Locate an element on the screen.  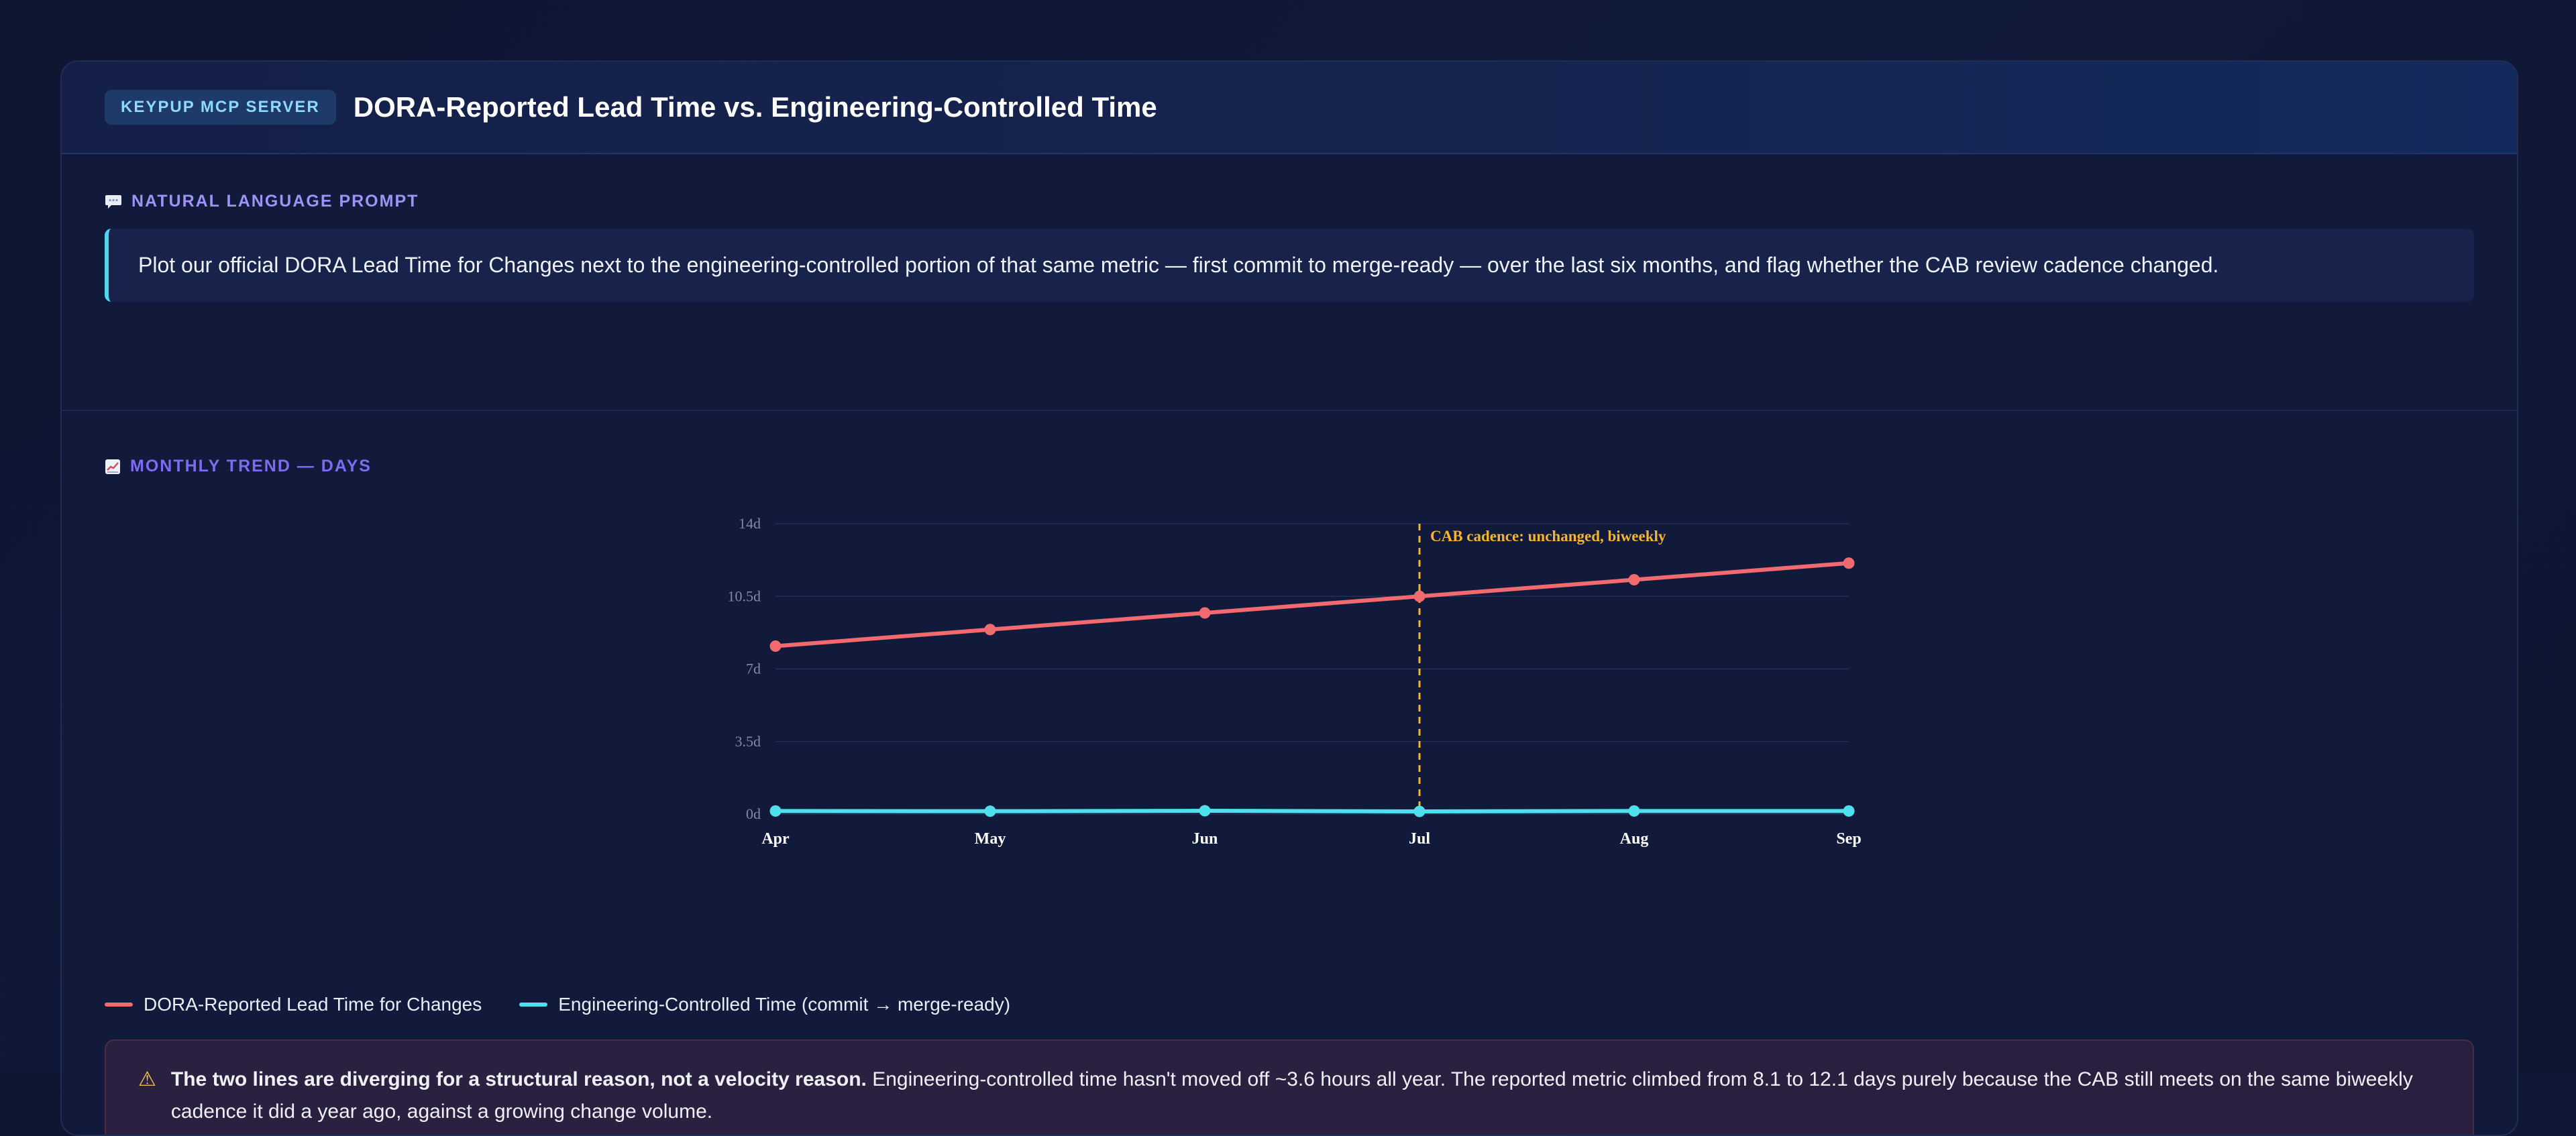
legend-label-dora: DORA-Reported Lead Time for Changes is located at coordinates (313, 1004).